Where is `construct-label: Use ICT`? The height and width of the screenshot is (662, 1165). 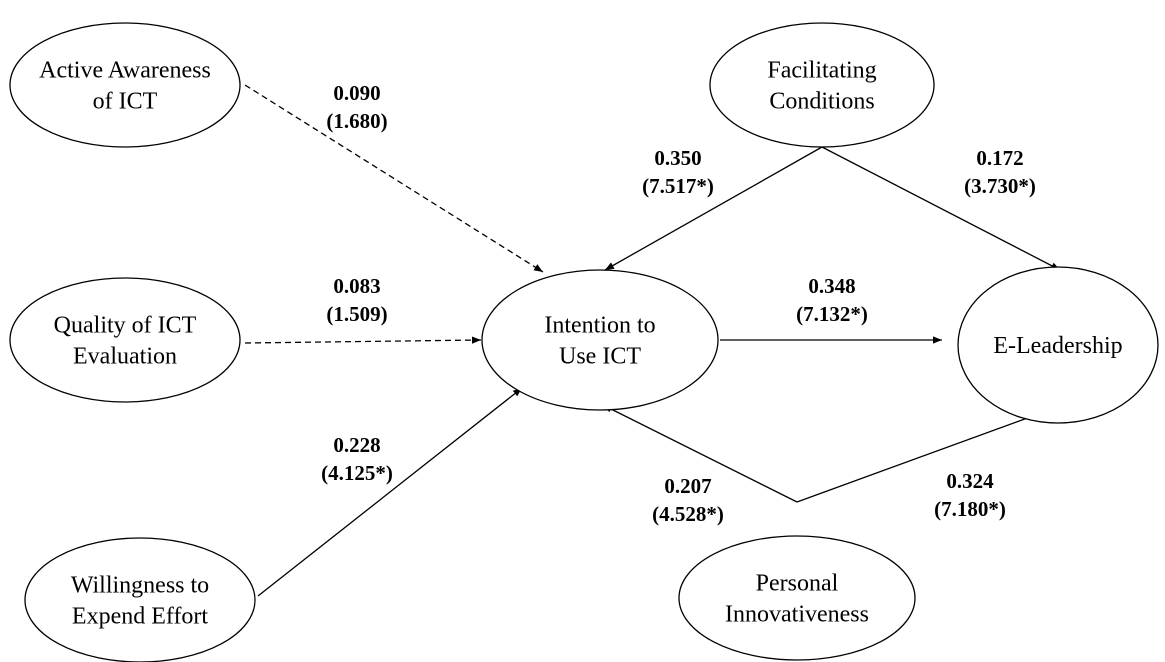 construct-label: Use ICT is located at coordinates (600, 357).